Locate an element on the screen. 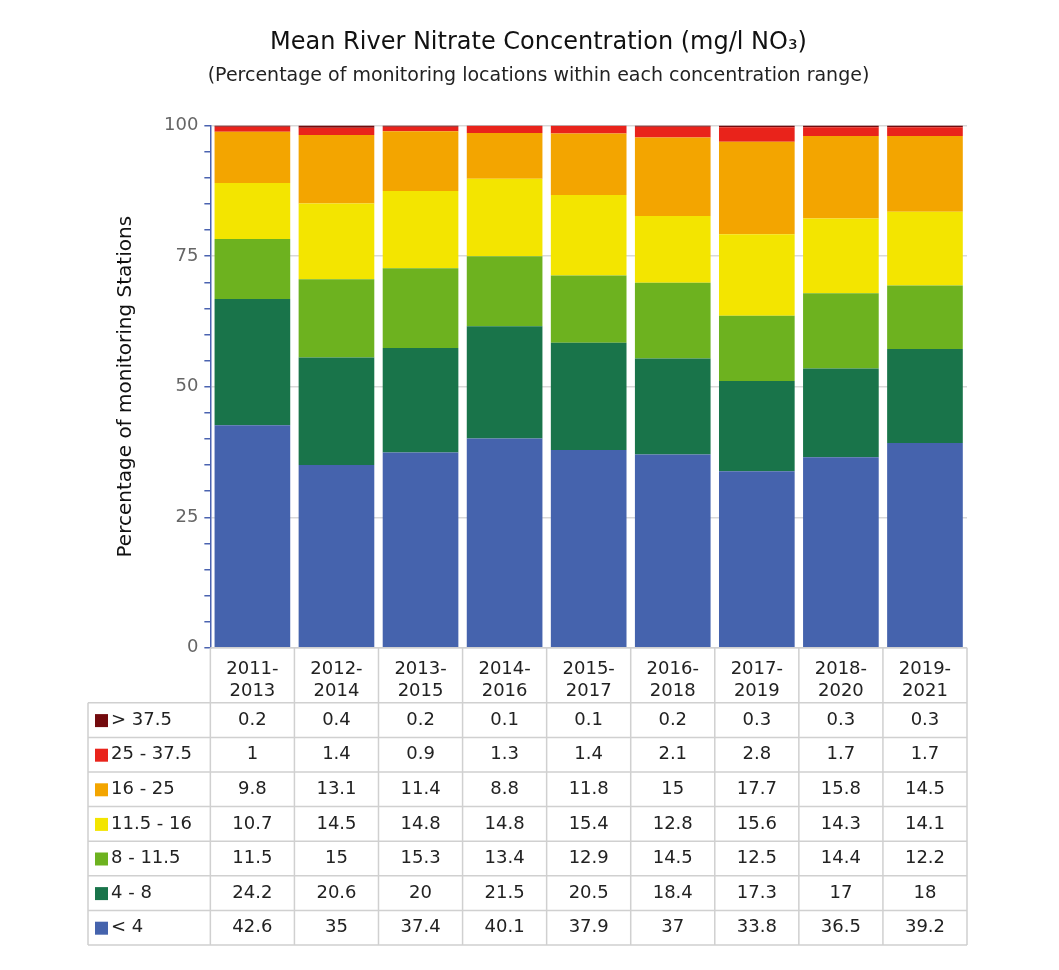 The image size is (1059, 970). y-tick-label: 50 is located at coordinates (187, 385).